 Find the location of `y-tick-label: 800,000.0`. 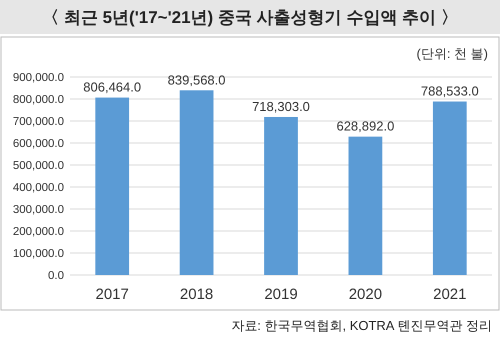

y-tick-label: 800,000.0 is located at coordinates (38, 100).